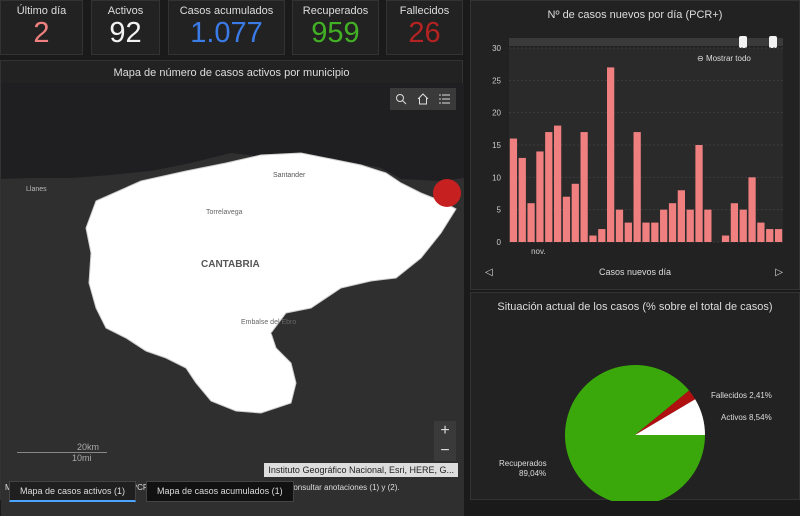 The height and width of the screenshot is (516, 800). What do you see at coordinates (224, 212) in the screenshot?
I see `map-label-torrelavega: Torrelavega` at bounding box center [224, 212].